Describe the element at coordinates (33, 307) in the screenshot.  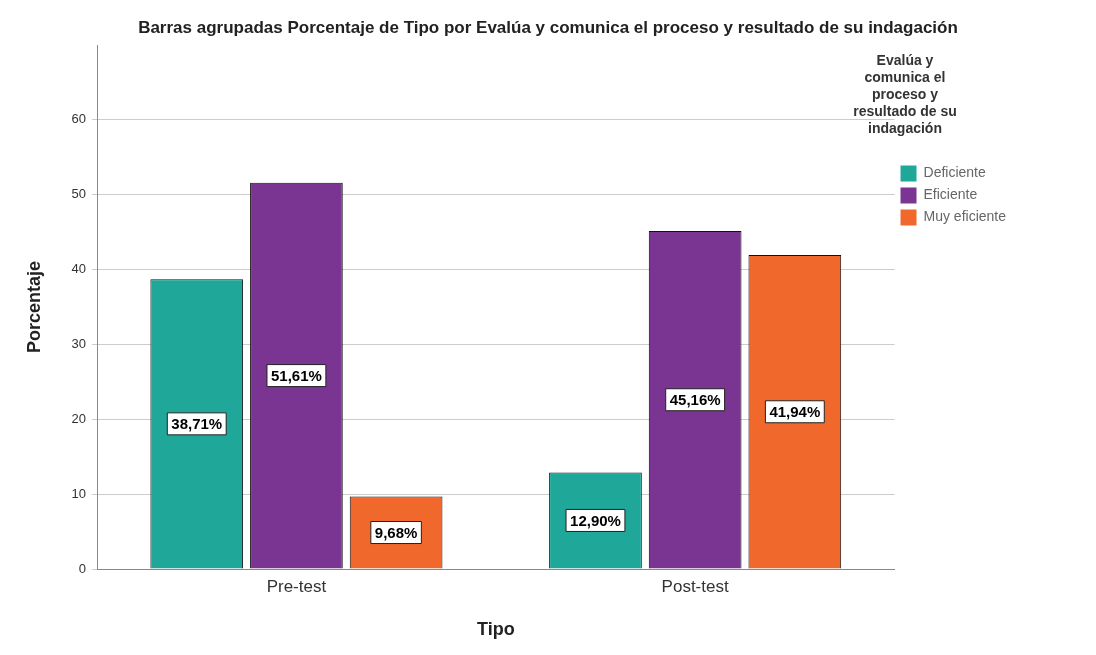
I see `y-axis-title: Porcentaje` at that location.